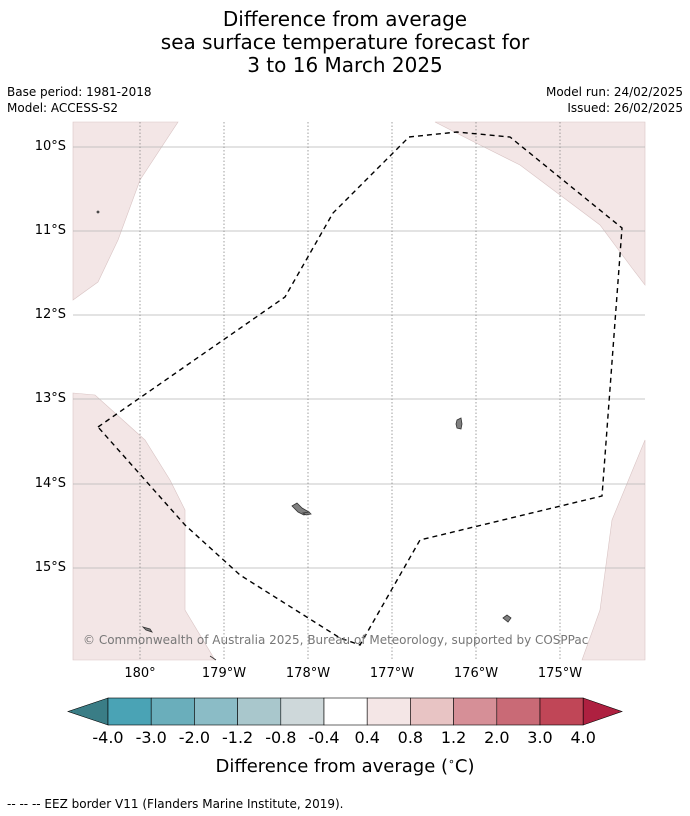  I want to click on colorbar-tick-label: -2.0, so click(194, 737).